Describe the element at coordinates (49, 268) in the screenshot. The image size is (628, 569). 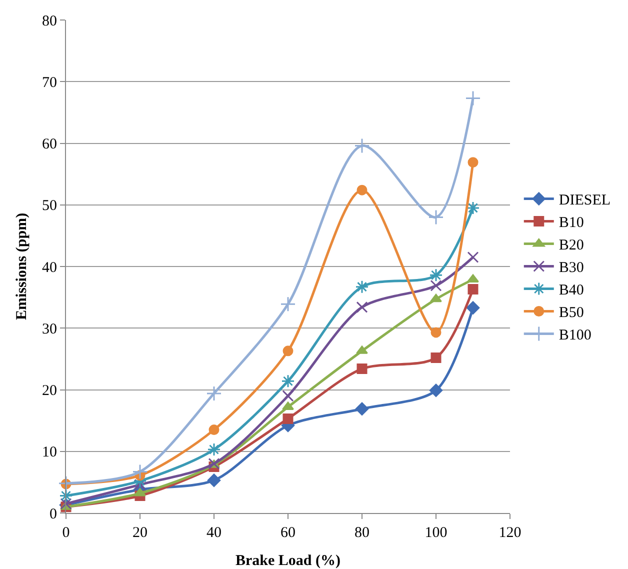
I see `y-tick-label: 40` at that location.